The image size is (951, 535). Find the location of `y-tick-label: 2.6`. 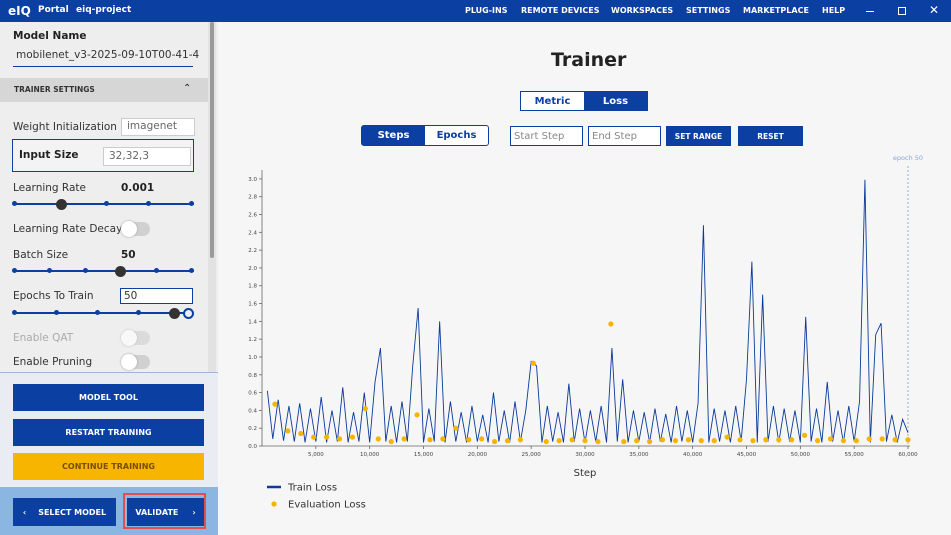

y-tick-label: 2.6 is located at coordinates (252, 216).